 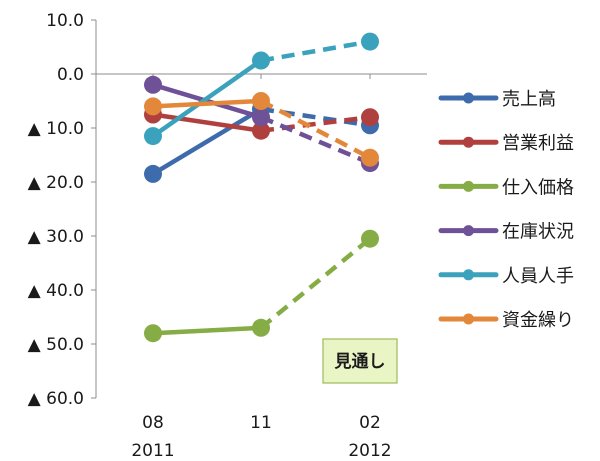 I want to click on forecast-annotation: 見通し, so click(x=360, y=361).